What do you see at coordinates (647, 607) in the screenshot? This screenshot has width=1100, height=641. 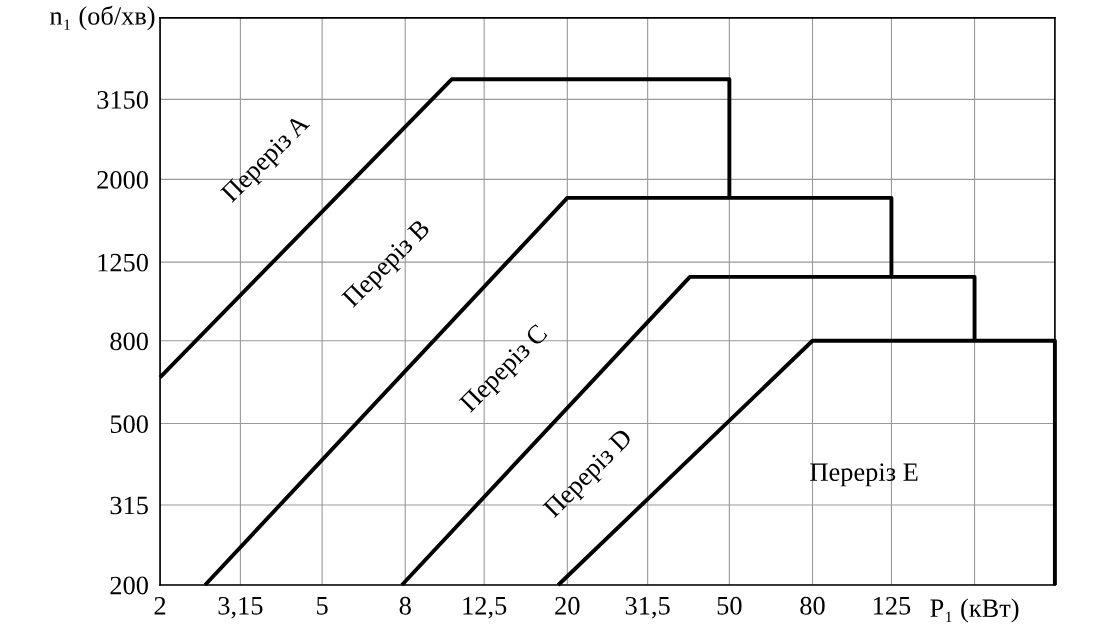 I see `x-tick-label: 31,5` at bounding box center [647, 607].